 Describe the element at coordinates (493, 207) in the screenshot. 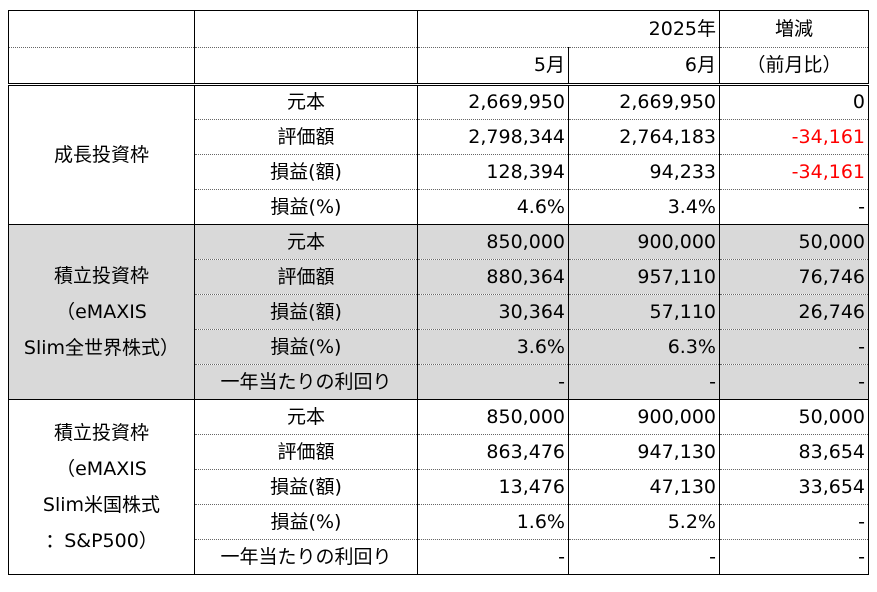

I see `may-value-cell: 4.6%` at that location.